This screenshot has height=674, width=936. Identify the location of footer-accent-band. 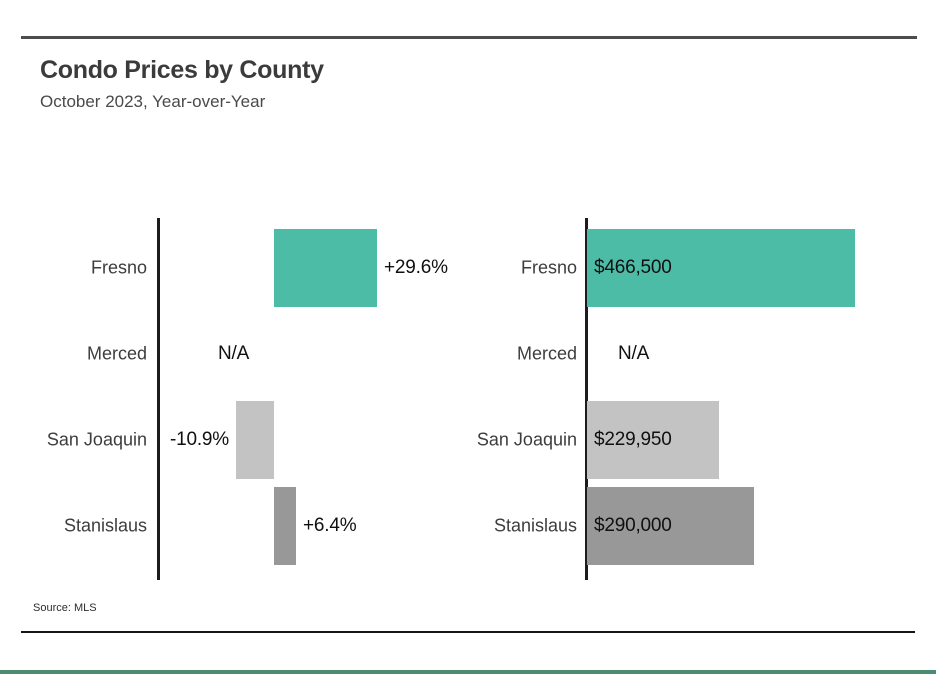
(468, 672).